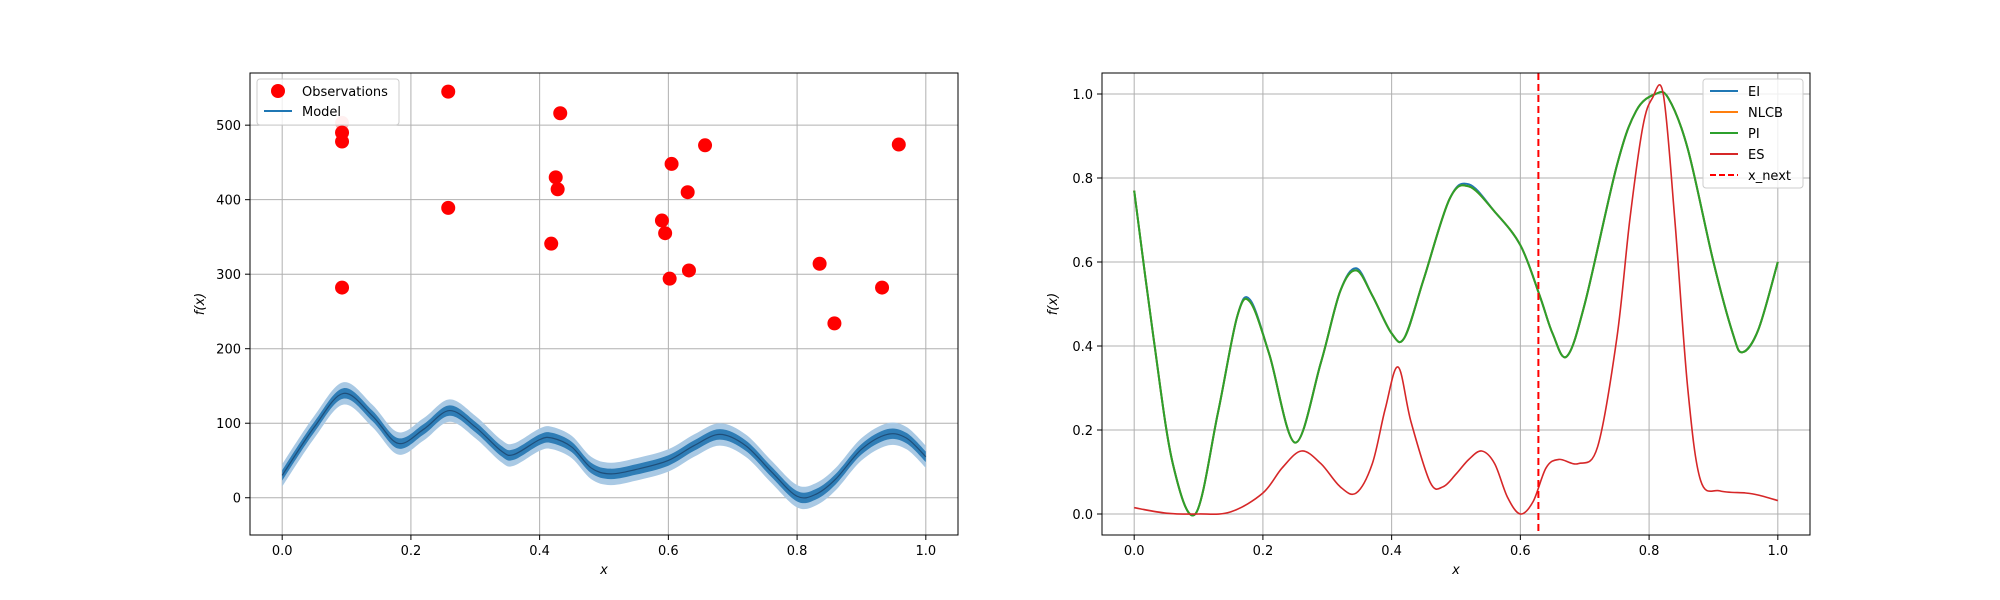 The image size is (2000, 600). Describe the element at coordinates (1263, 551) in the screenshot. I see `right-x-tick-label: 0.2` at that location.